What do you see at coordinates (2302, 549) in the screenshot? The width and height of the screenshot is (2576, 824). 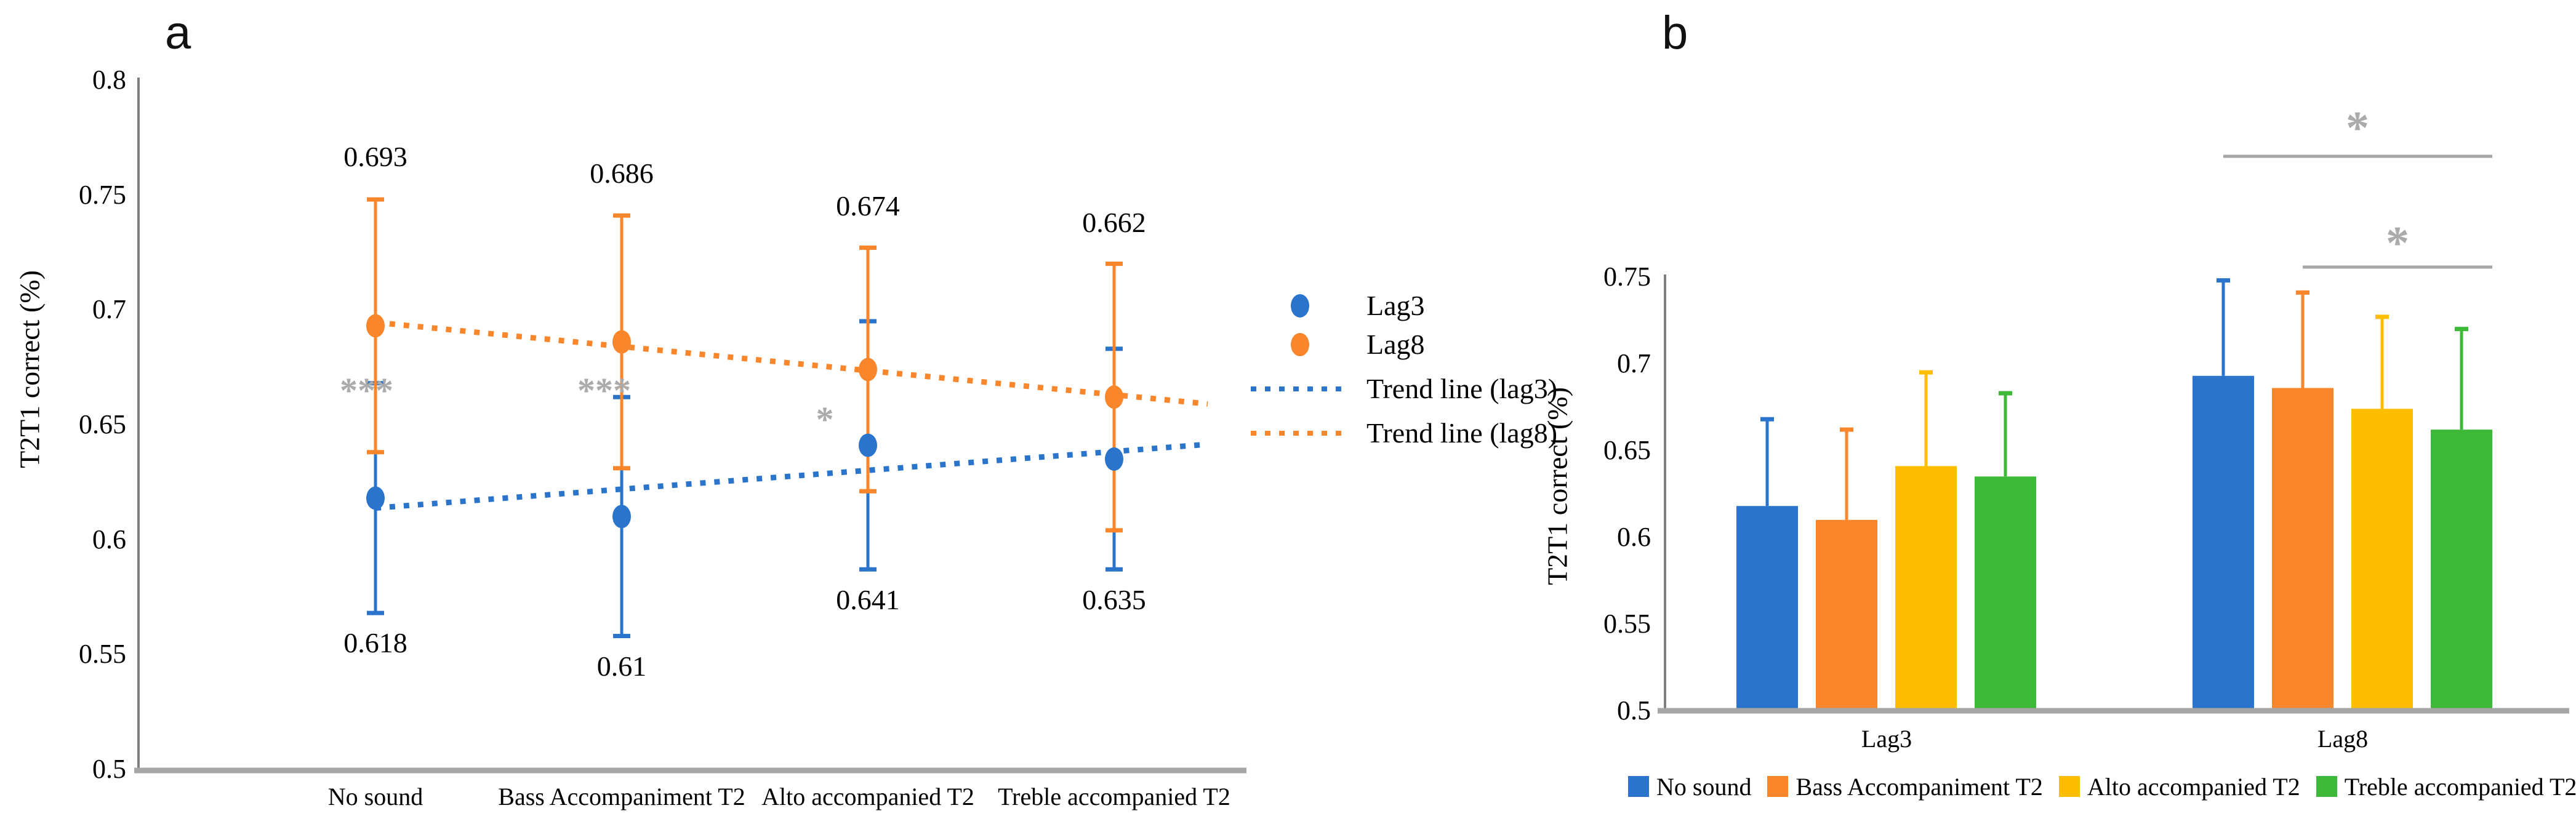 I see `b-bar-Bass Accompaniment T2-Lag8` at bounding box center [2302, 549].